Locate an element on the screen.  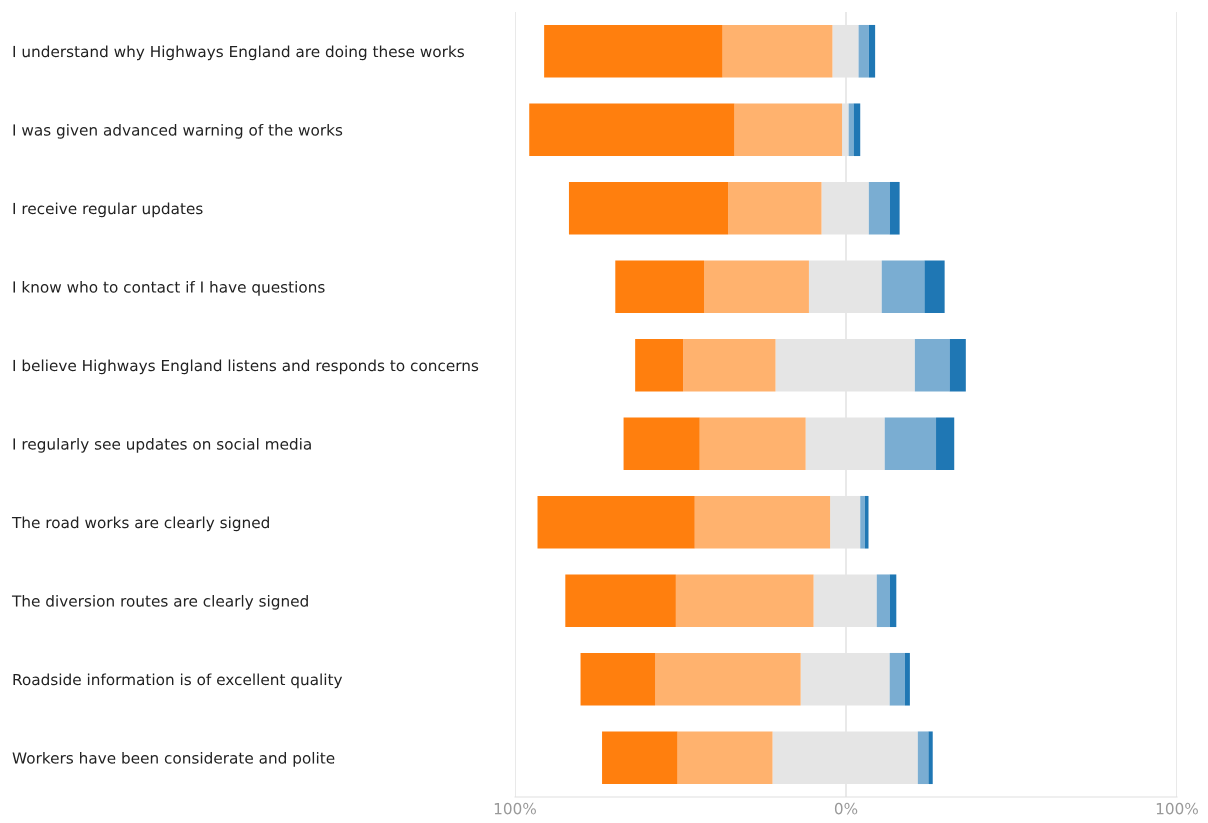
x-tick-label: 0% is located at coordinates (846, 808).